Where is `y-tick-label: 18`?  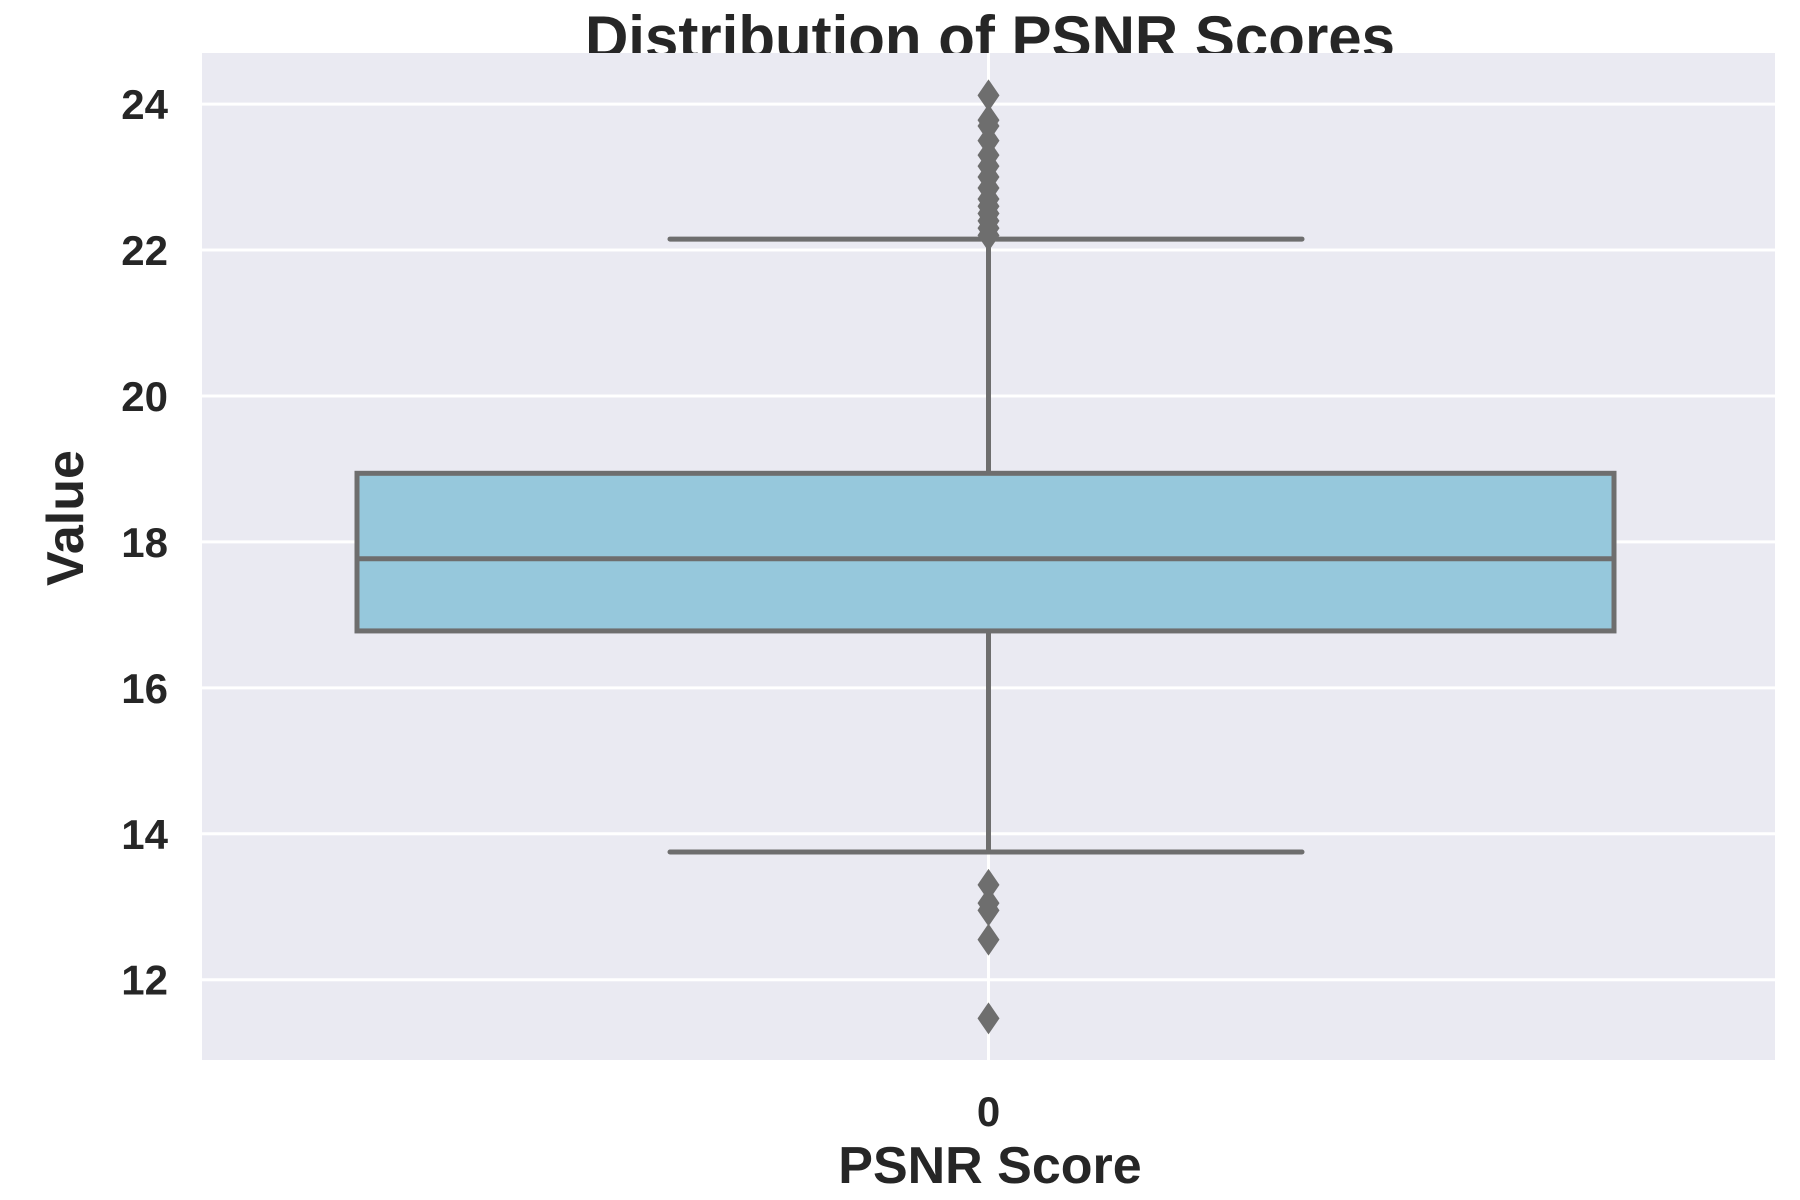 y-tick-label: 18 is located at coordinates (144, 542).